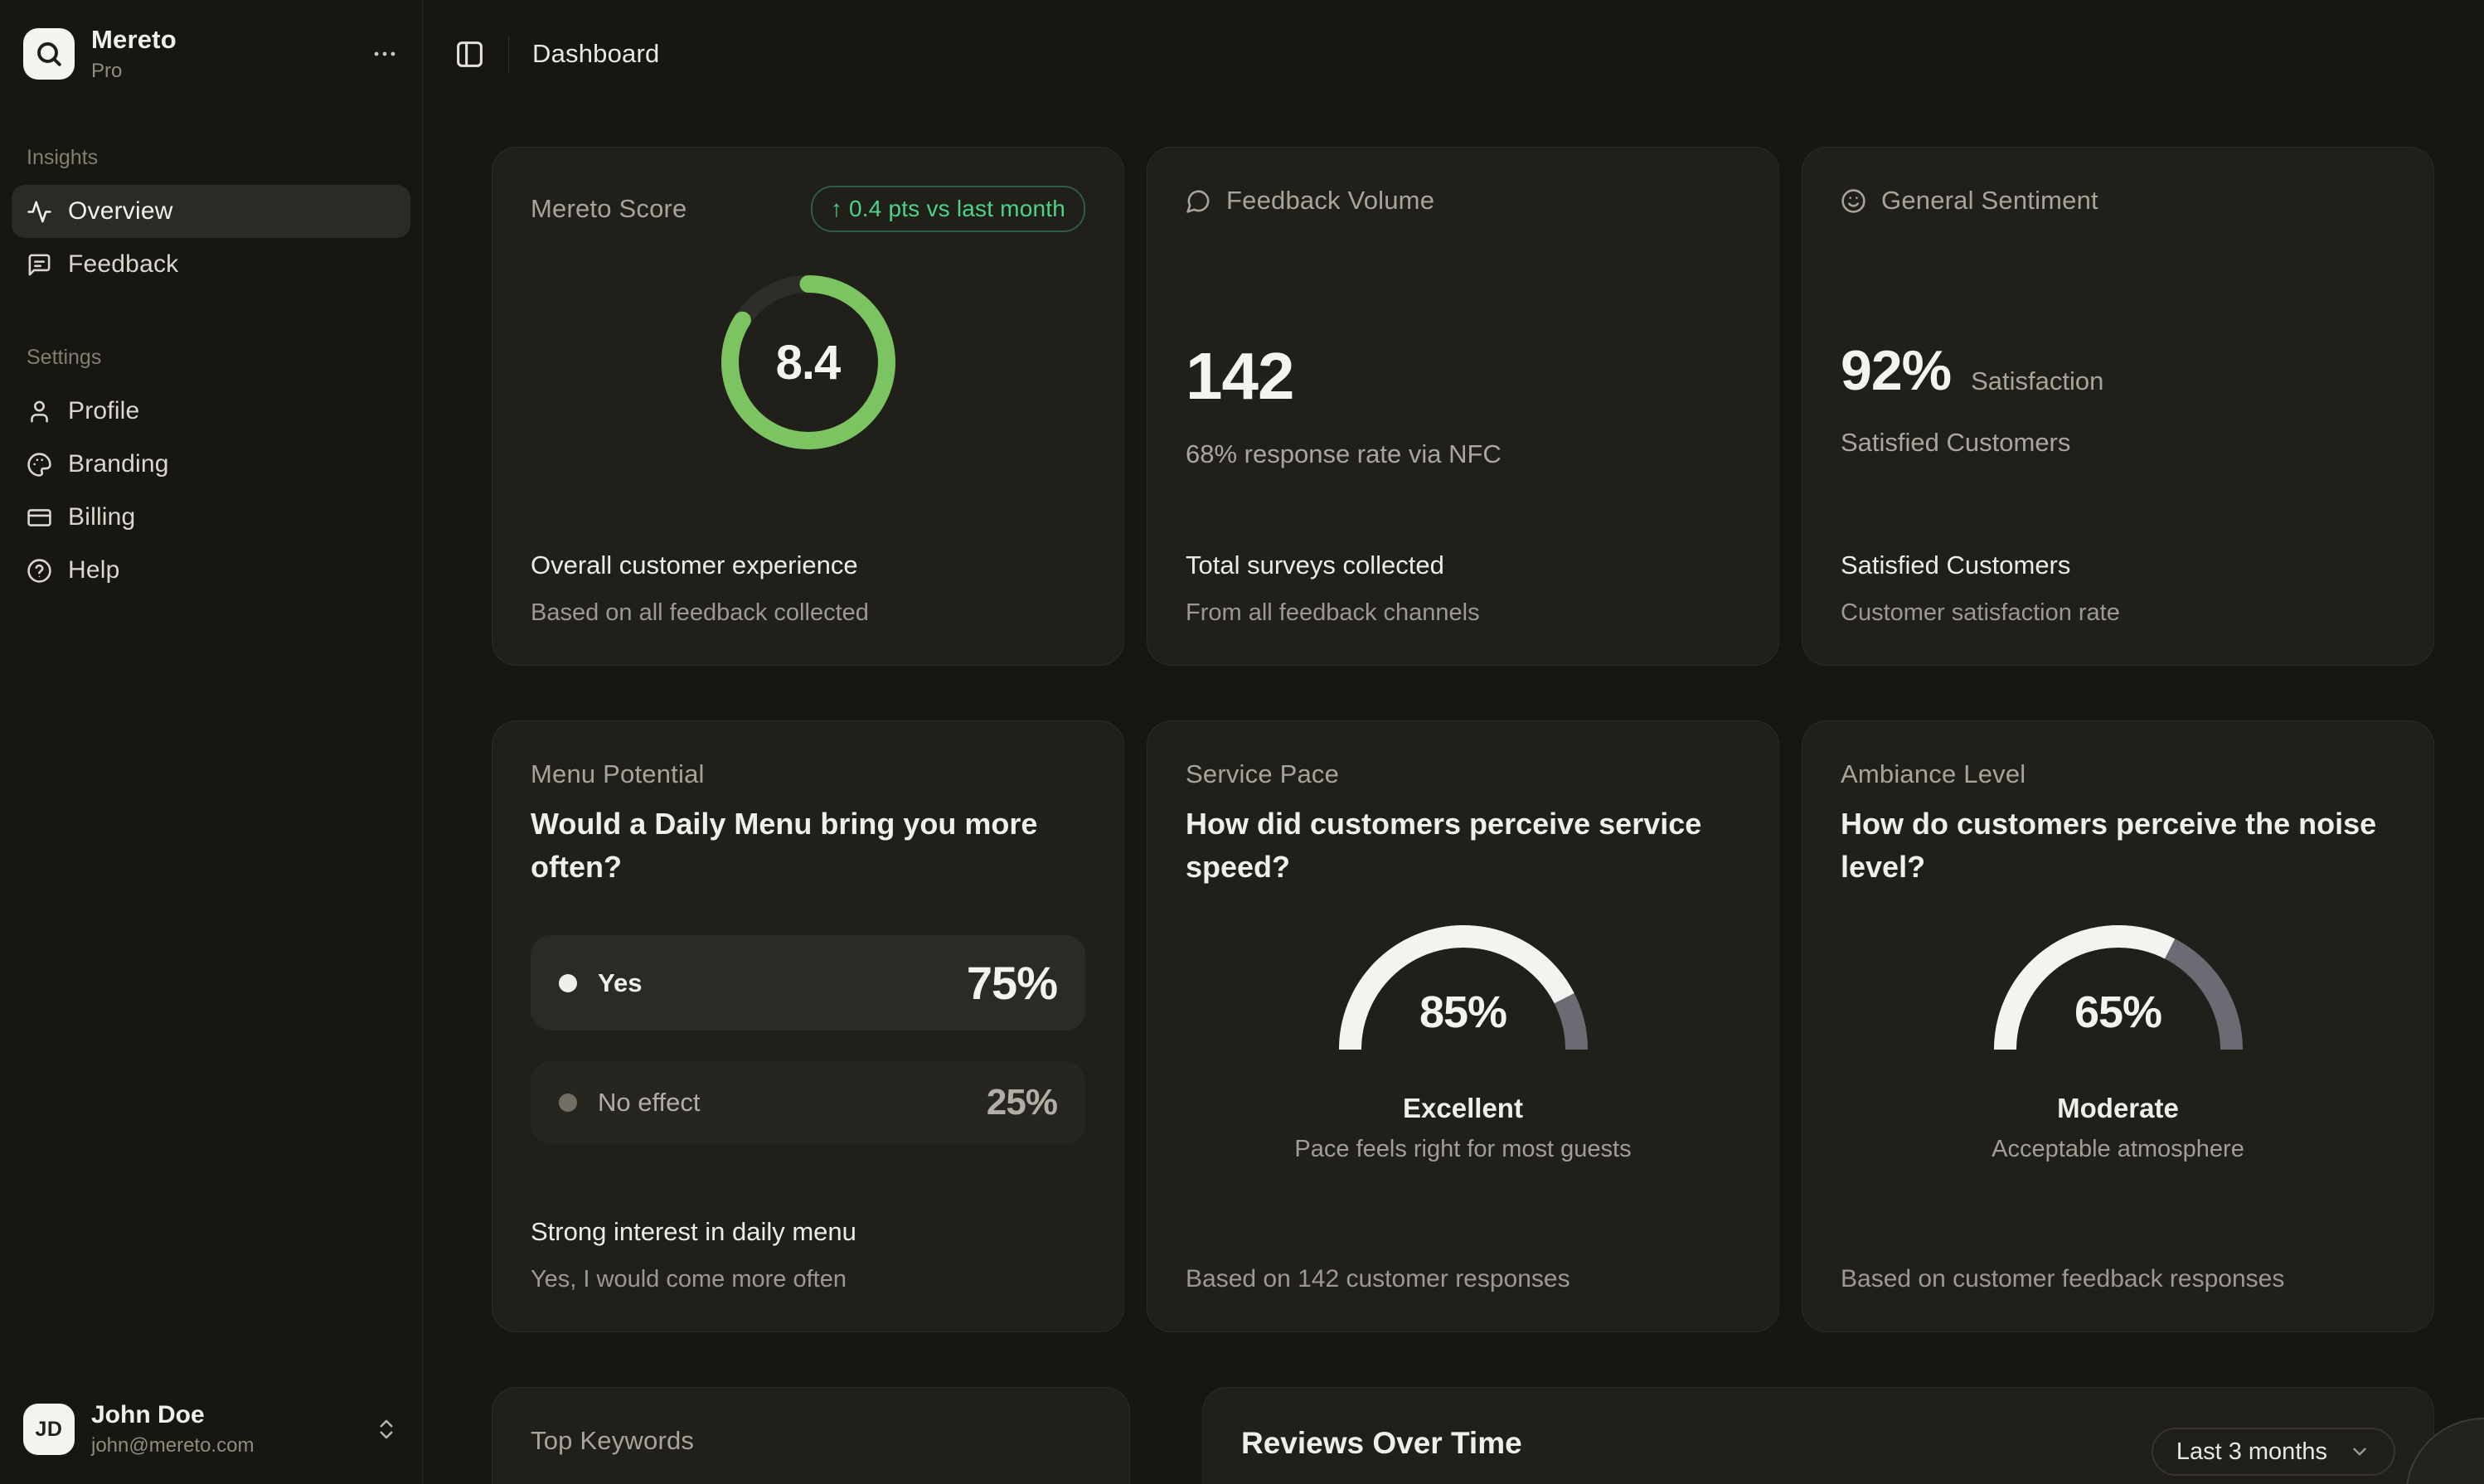 The width and height of the screenshot is (2484, 1484). What do you see at coordinates (1956, 565) in the screenshot?
I see `card-foot-title: Satisfied Customers` at bounding box center [1956, 565].